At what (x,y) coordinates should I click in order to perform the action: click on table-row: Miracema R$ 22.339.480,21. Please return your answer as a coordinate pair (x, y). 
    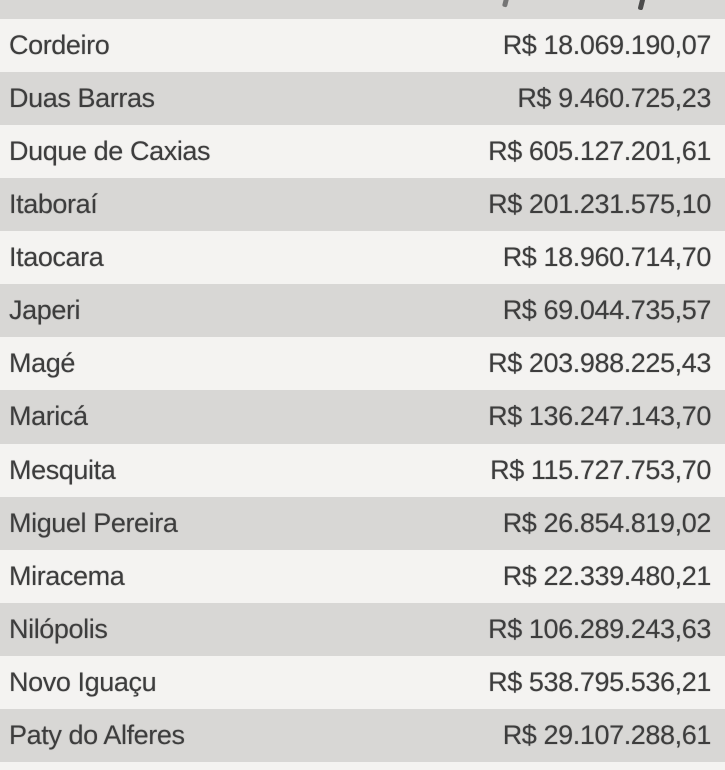
    Looking at the image, I should click on (362, 576).